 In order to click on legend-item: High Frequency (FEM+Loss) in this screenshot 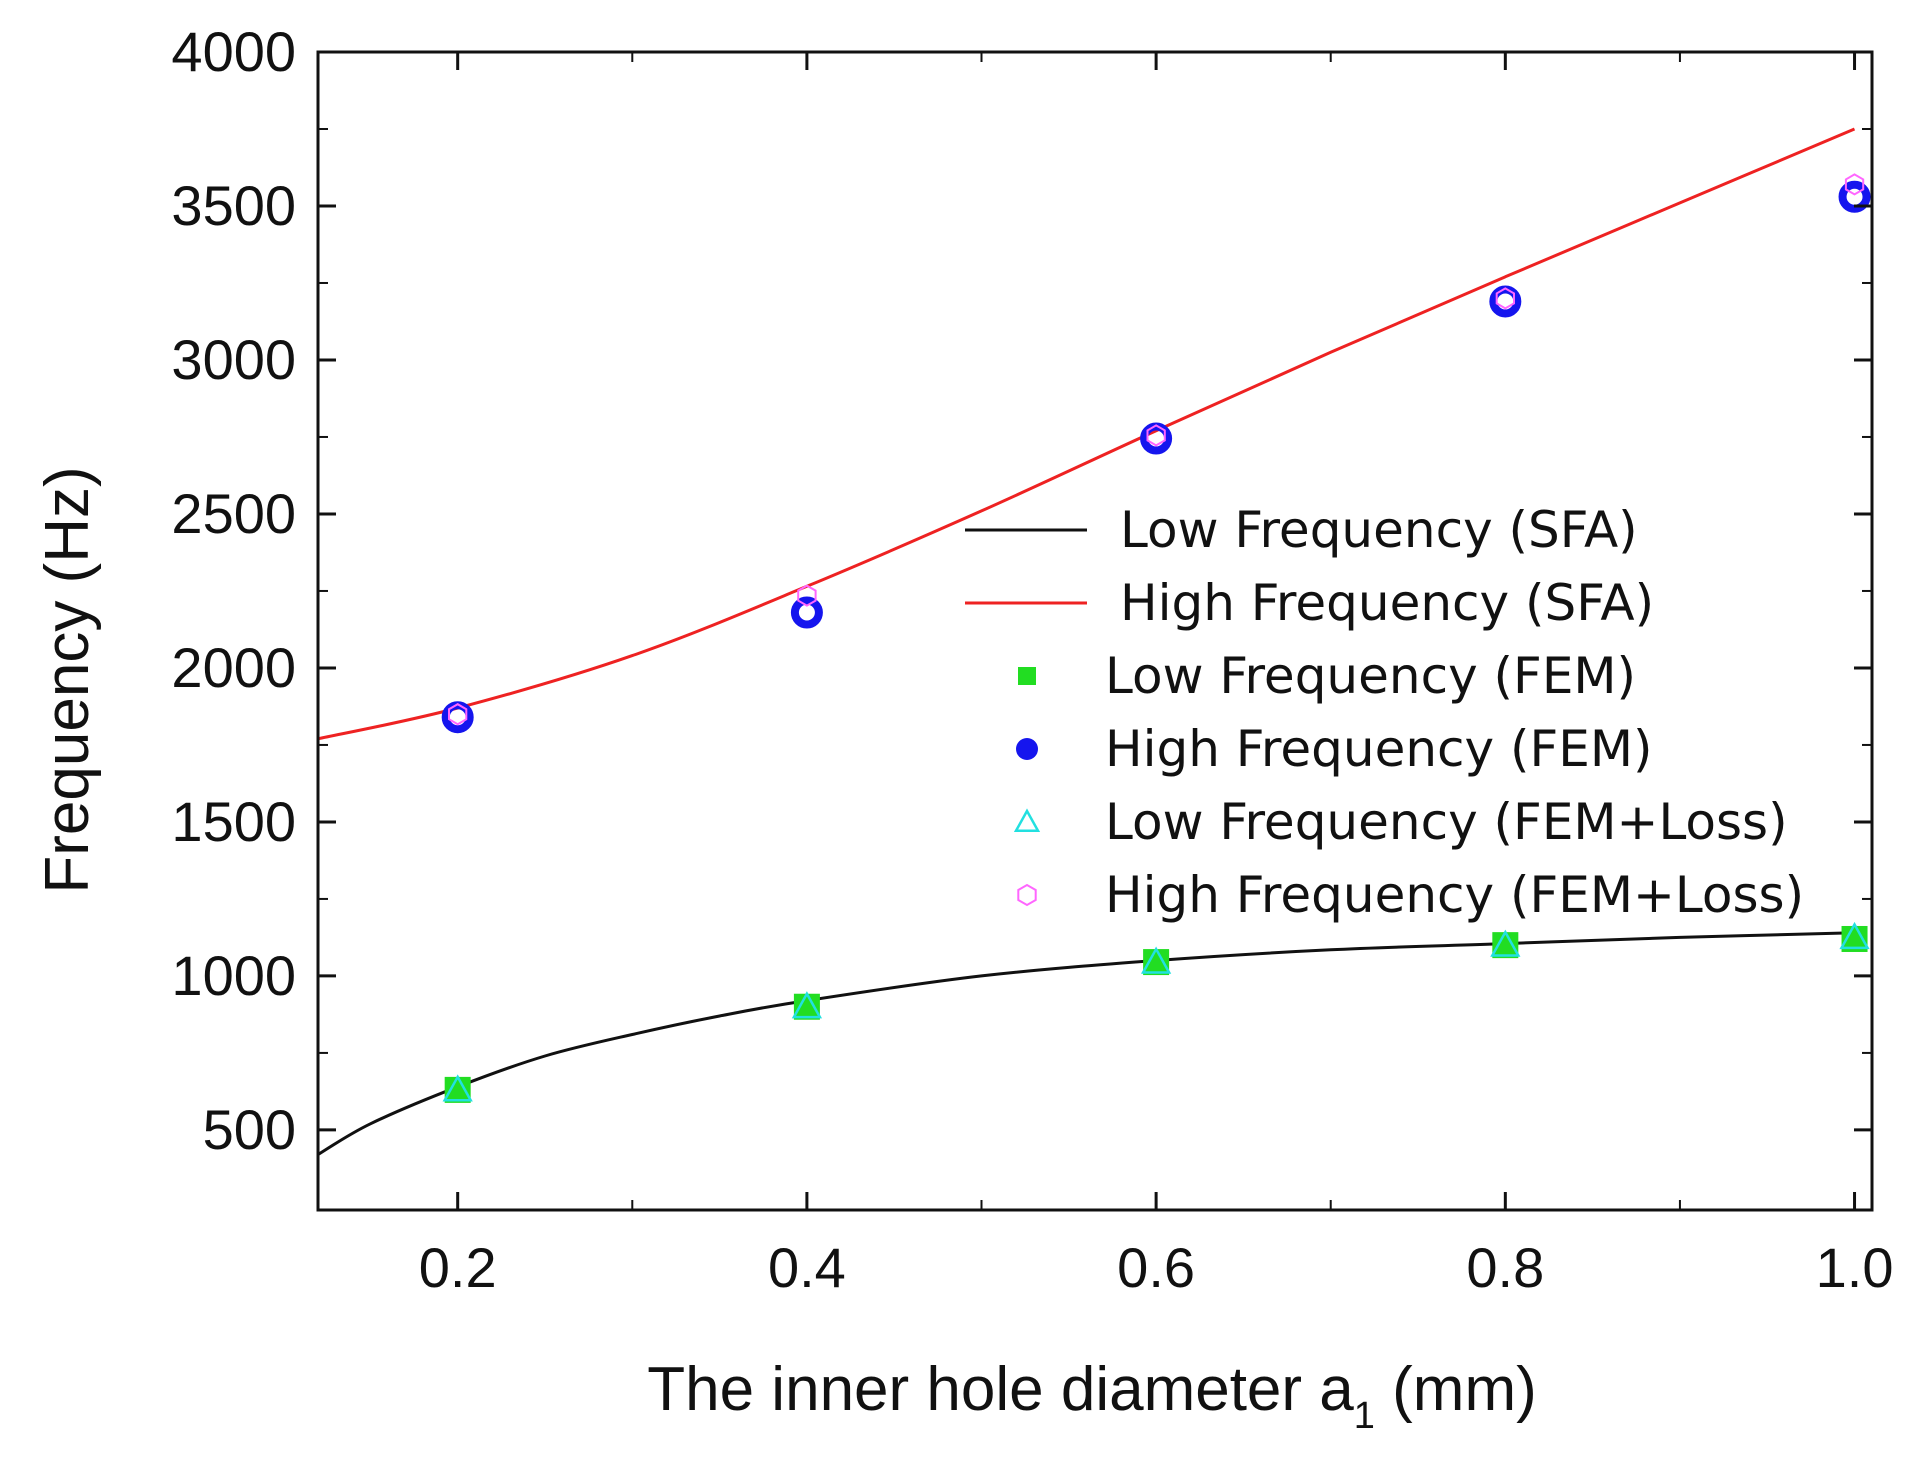, I will do `click(1410, 895)`.